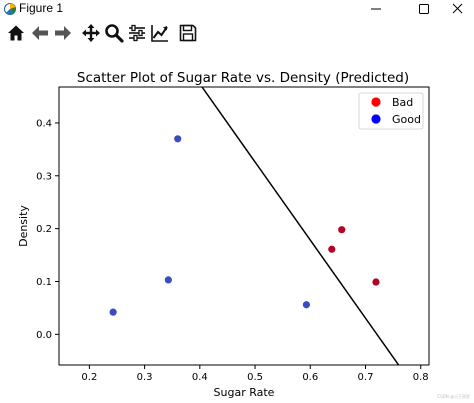 This screenshot has width=474, height=403. I want to click on x-axis-label: Sugar Rate, so click(244, 392).